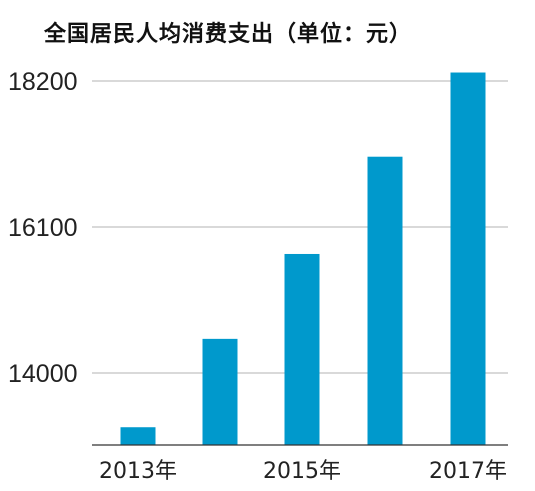 The image size is (535, 491). I want to click on y-tick-label: 14000, so click(43, 374).